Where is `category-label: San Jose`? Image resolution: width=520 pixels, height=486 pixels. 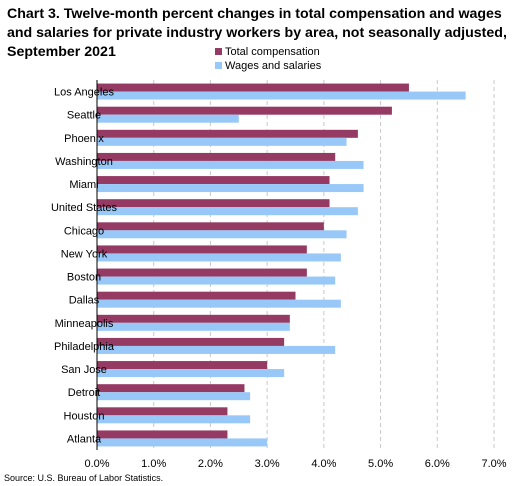
category-label: San Jose is located at coordinates (84, 370).